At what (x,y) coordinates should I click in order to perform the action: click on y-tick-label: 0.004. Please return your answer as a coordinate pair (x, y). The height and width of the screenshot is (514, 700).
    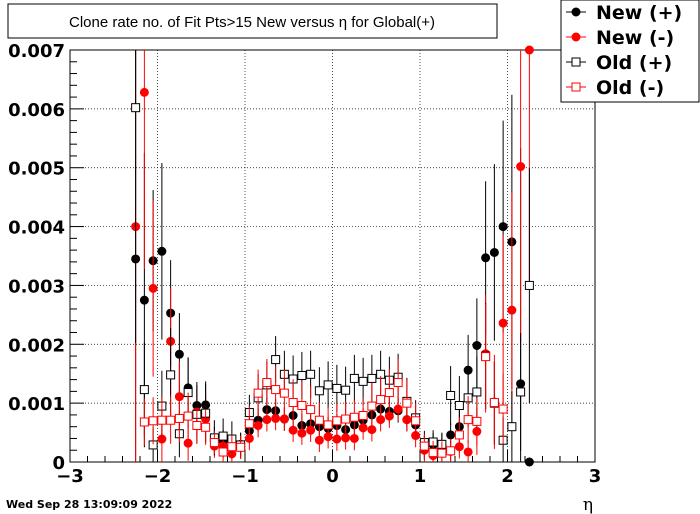
    Looking at the image, I should click on (36, 228).